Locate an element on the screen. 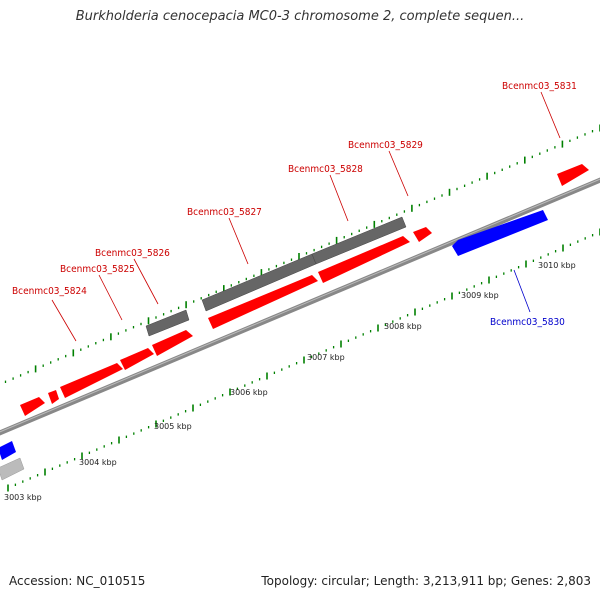 This screenshot has width=600, height=600. gene-label: Bcenmc03_5830 is located at coordinates (527, 322).